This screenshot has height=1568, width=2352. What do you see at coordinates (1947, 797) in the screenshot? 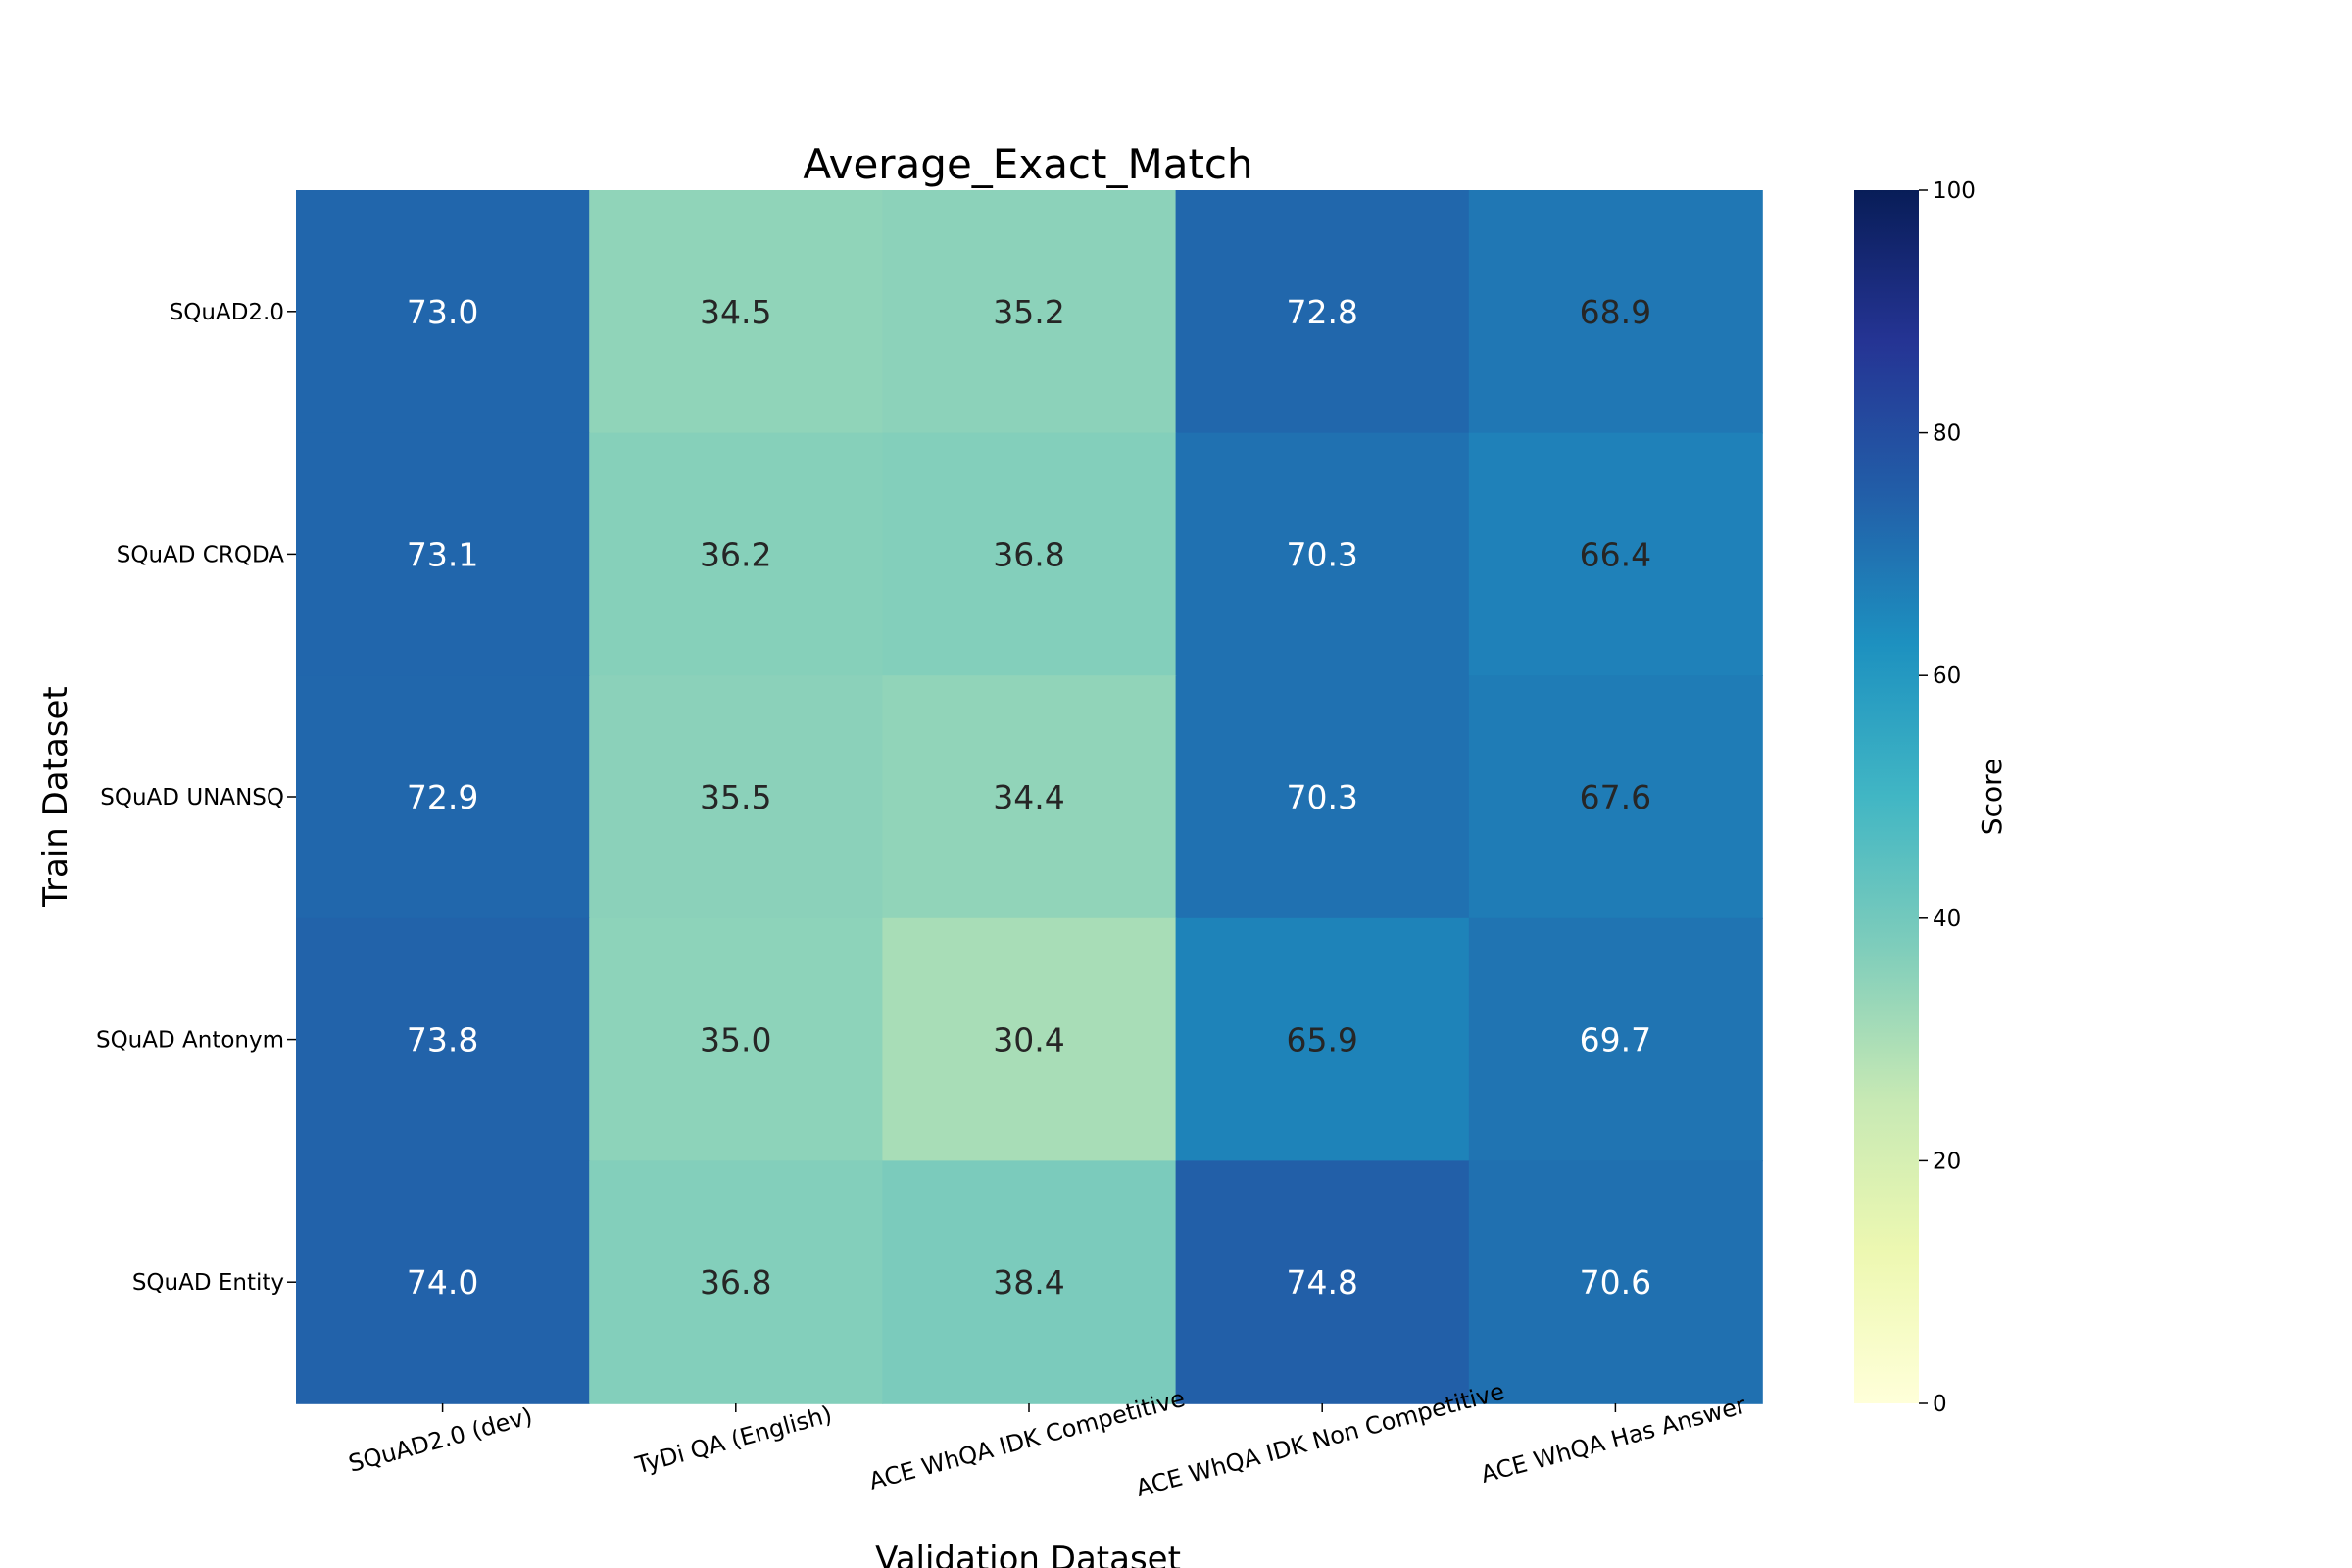
I see `colorbar-ticks: 0 20 40 60 80 100` at bounding box center [1947, 797].